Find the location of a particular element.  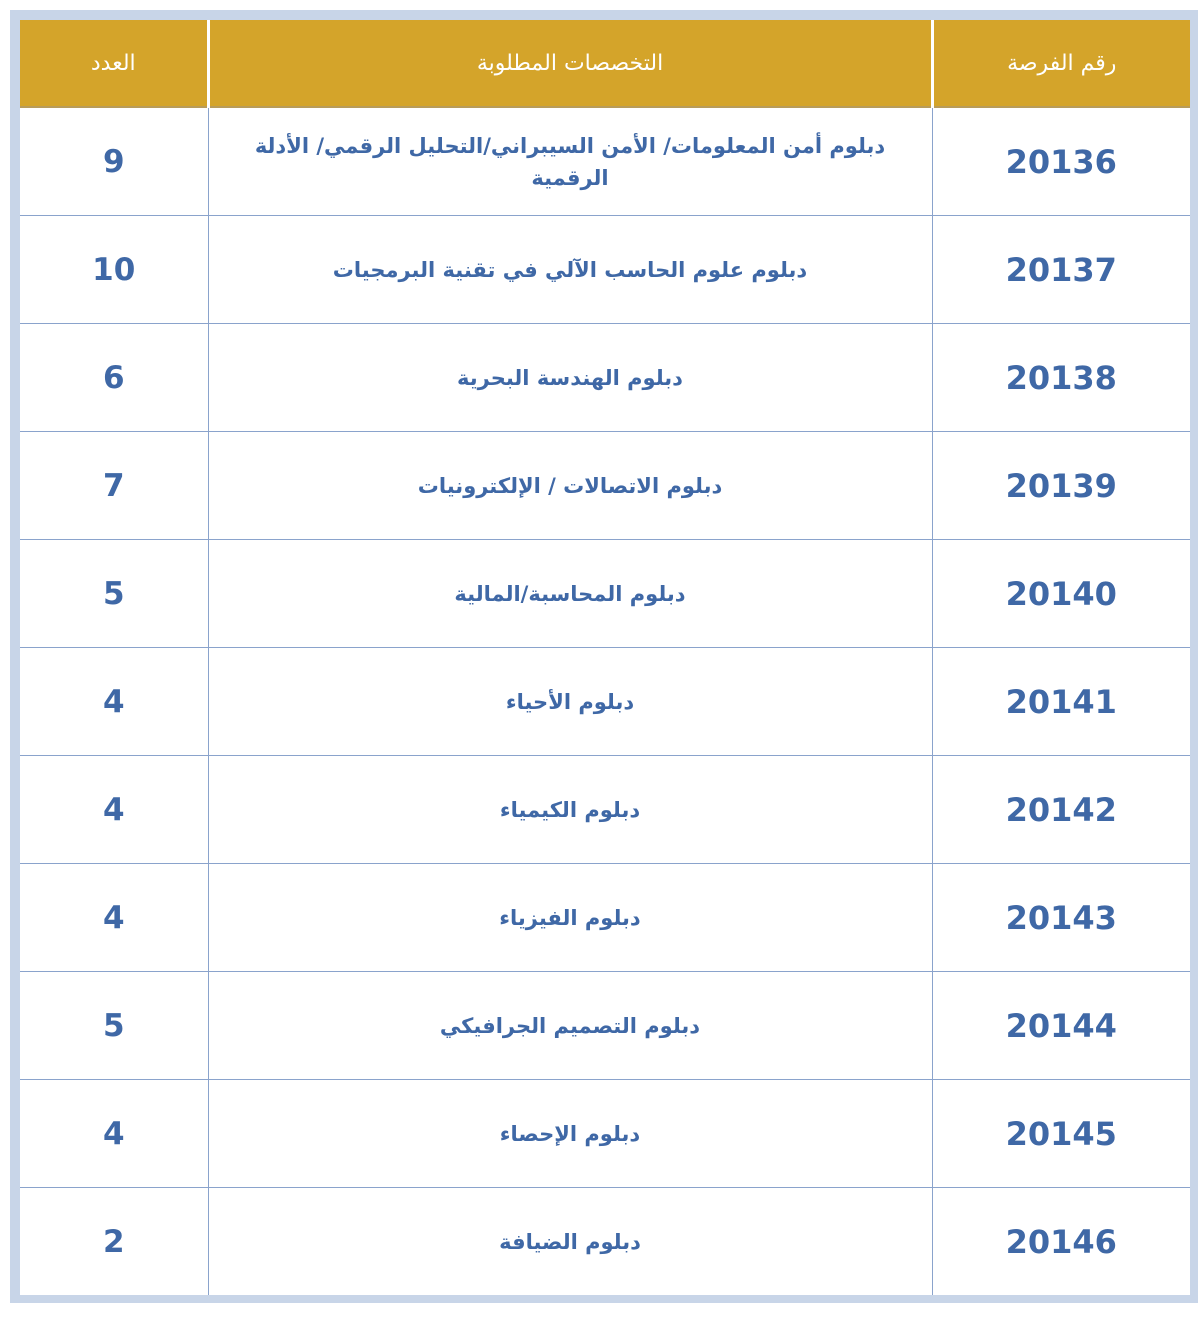

header-row: رقم الفرصة التخصصات المطلوبة العدد is located at coordinates (605, 64).